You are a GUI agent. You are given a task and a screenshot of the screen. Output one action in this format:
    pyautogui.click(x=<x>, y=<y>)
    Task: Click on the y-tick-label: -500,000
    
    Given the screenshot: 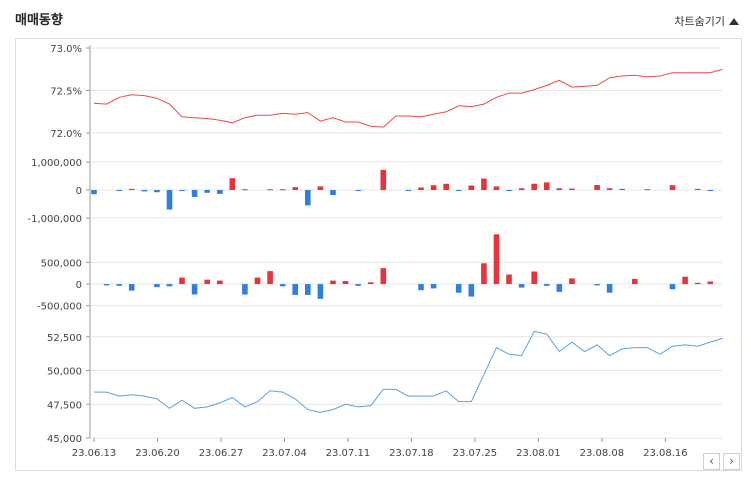 What is the action you would take?
    pyautogui.click(x=59, y=307)
    